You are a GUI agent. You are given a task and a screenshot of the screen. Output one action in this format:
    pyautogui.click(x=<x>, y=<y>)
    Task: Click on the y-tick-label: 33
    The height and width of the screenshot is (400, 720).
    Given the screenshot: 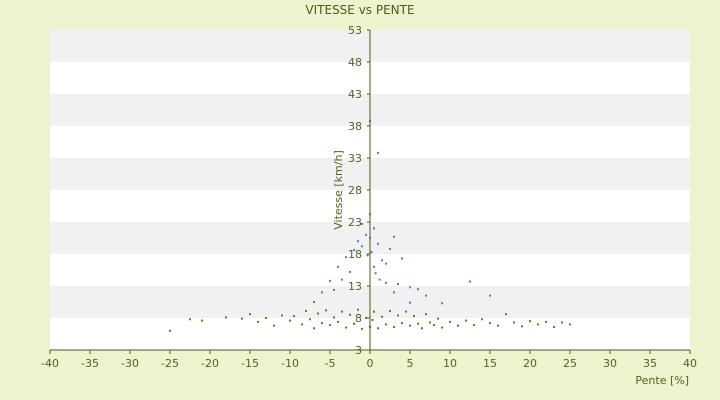 What is the action you would take?
    pyautogui.click(x=355, y=158)
    